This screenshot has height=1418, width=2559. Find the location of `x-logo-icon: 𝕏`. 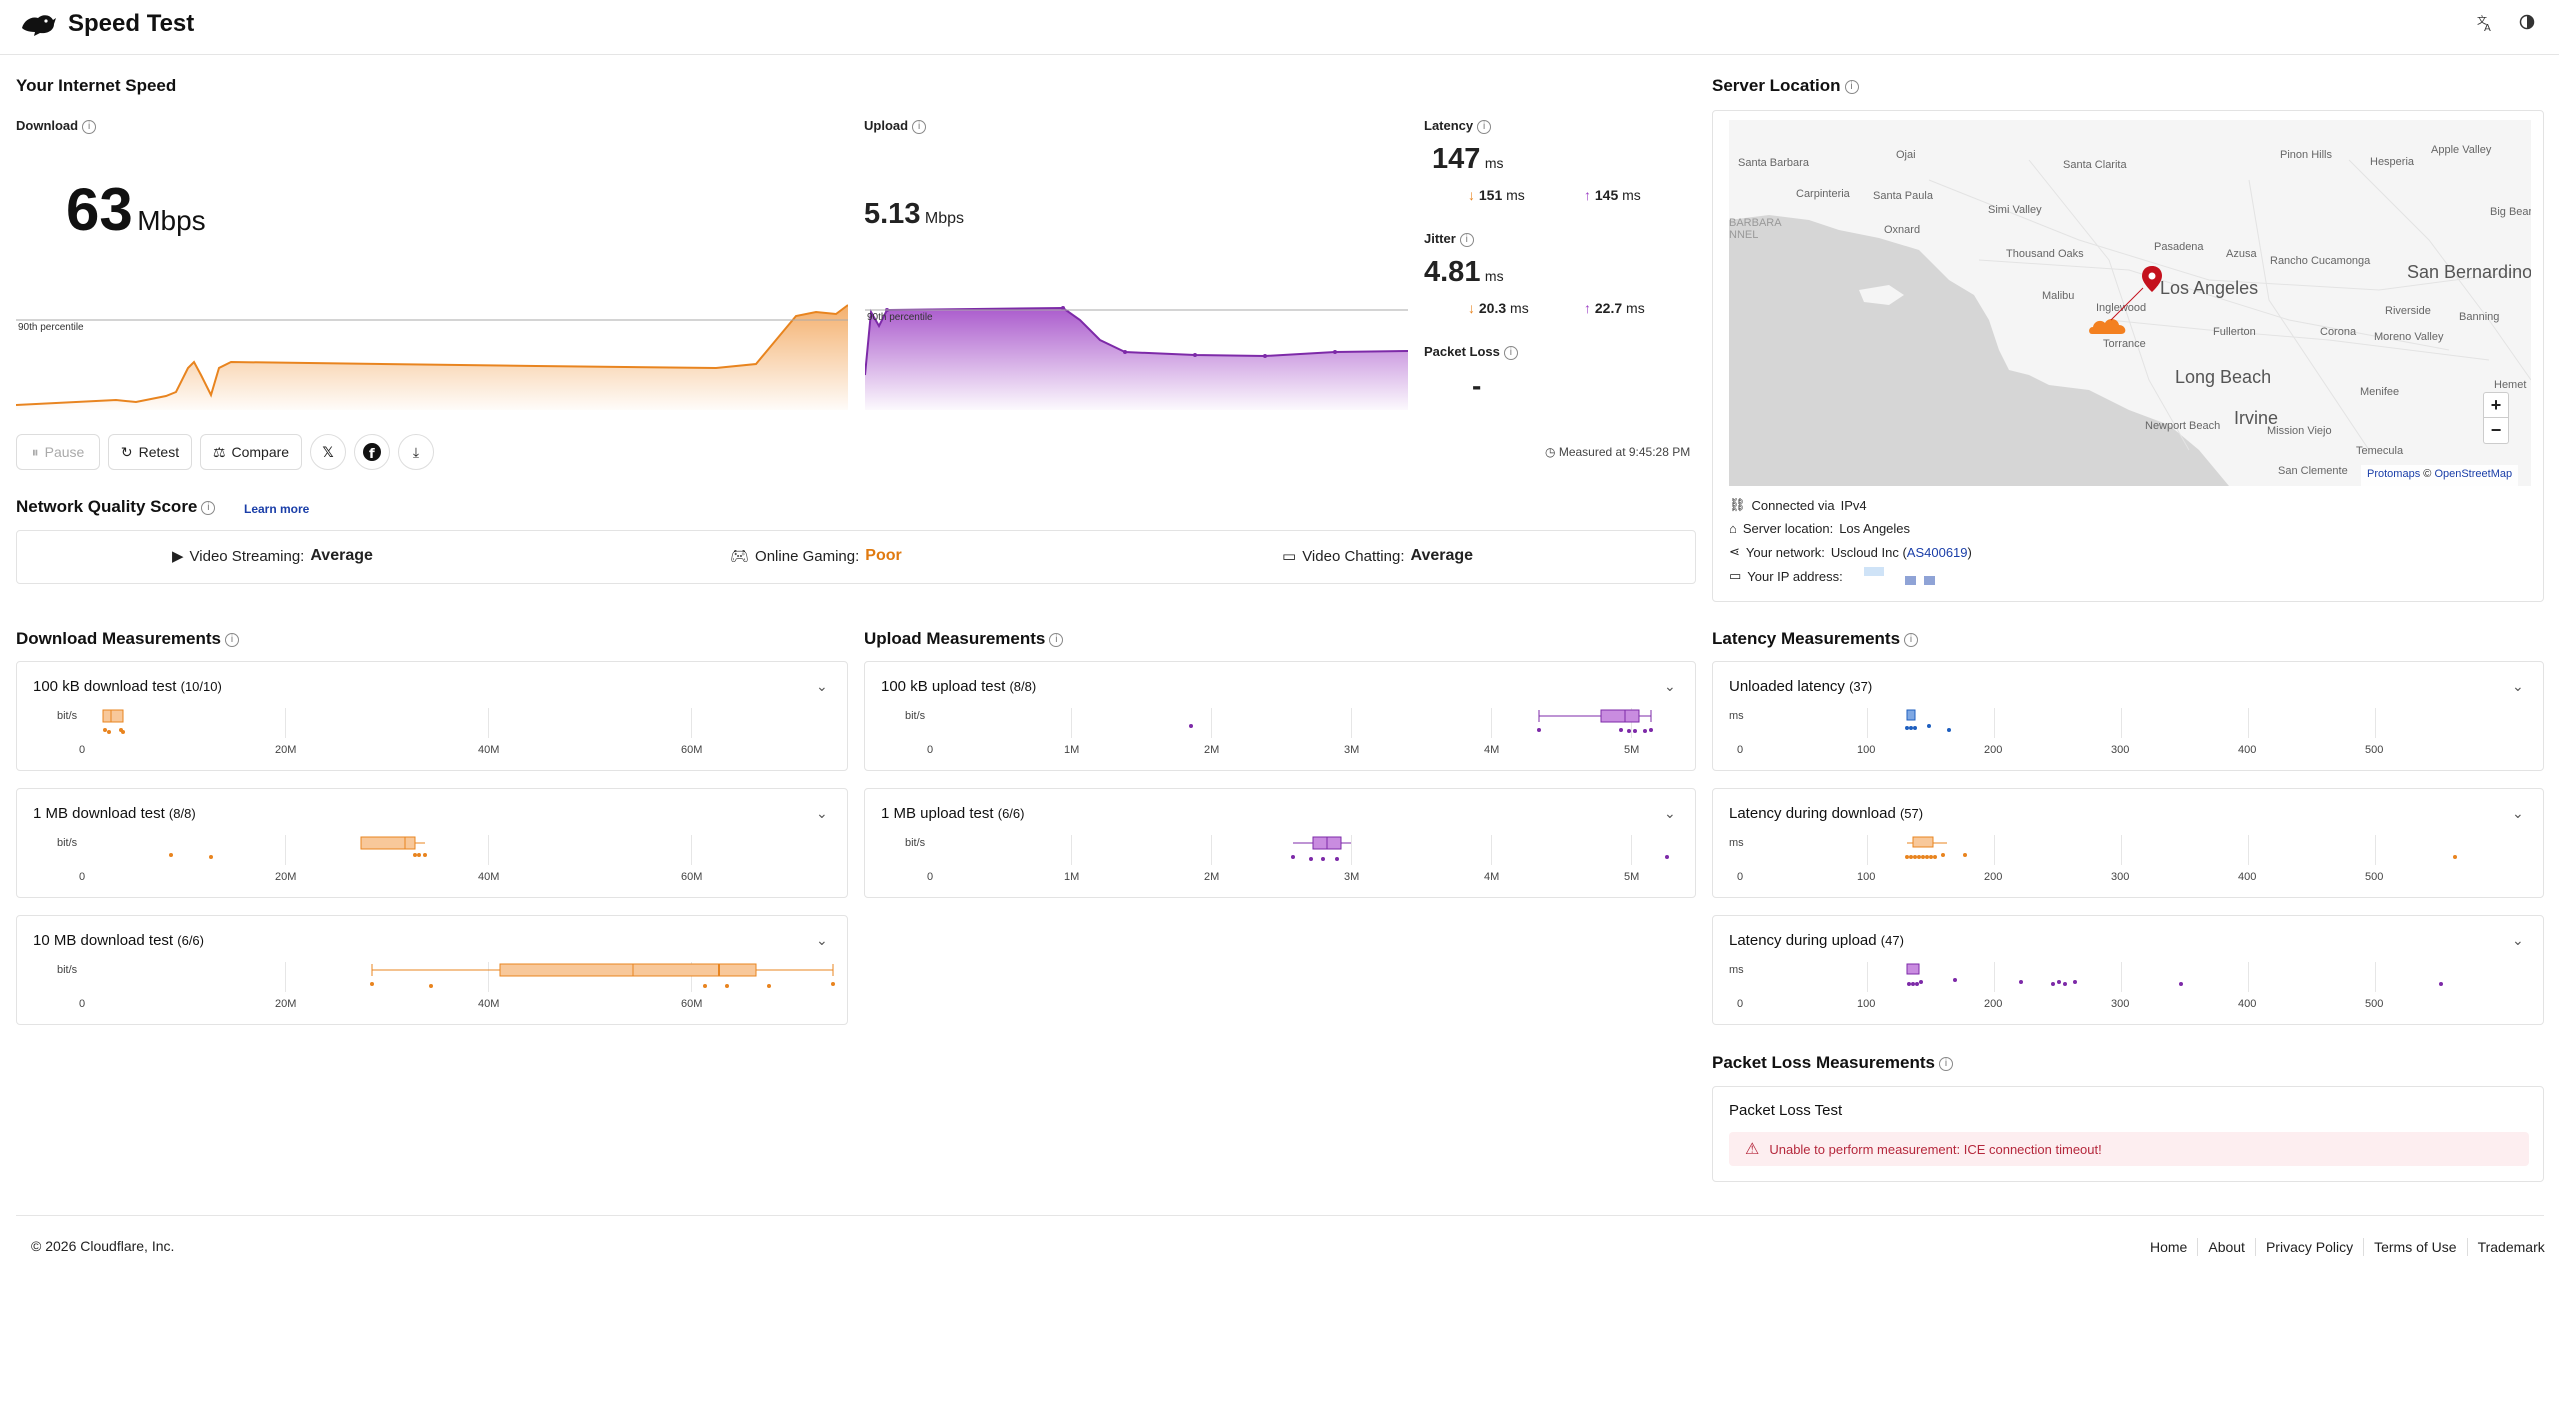

x-logo-icon: 𝕏 is located at coordinates (328, 452).